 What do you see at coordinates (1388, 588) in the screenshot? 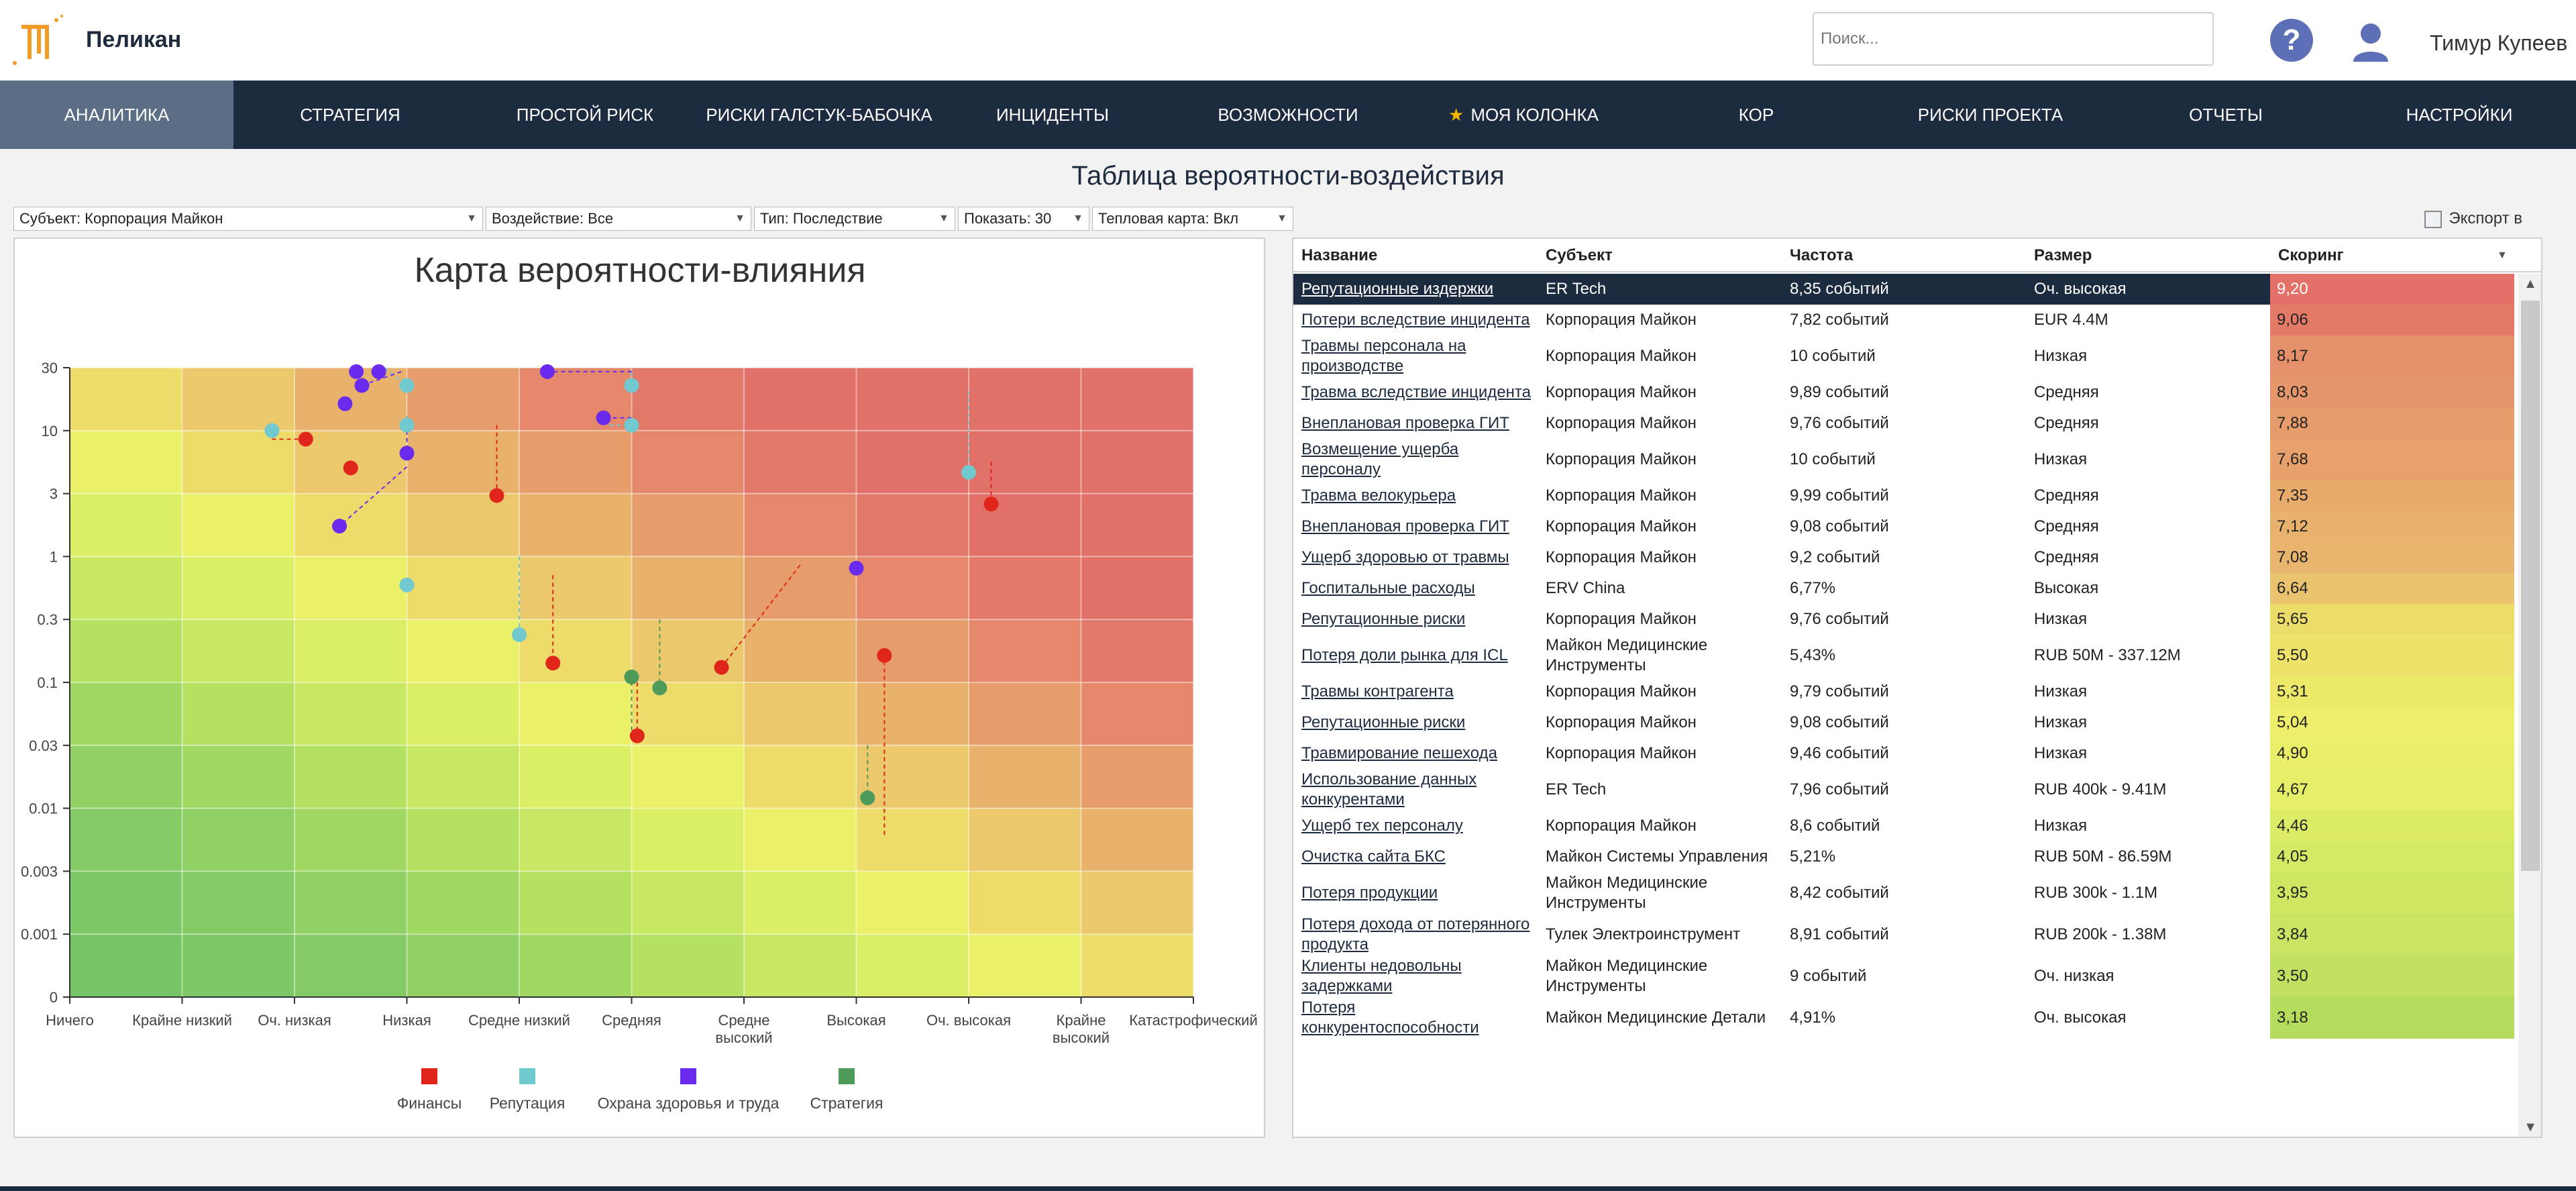
I see `risk-name-link-text: Госпитальные расходы` at bounding box center [1388, 588].